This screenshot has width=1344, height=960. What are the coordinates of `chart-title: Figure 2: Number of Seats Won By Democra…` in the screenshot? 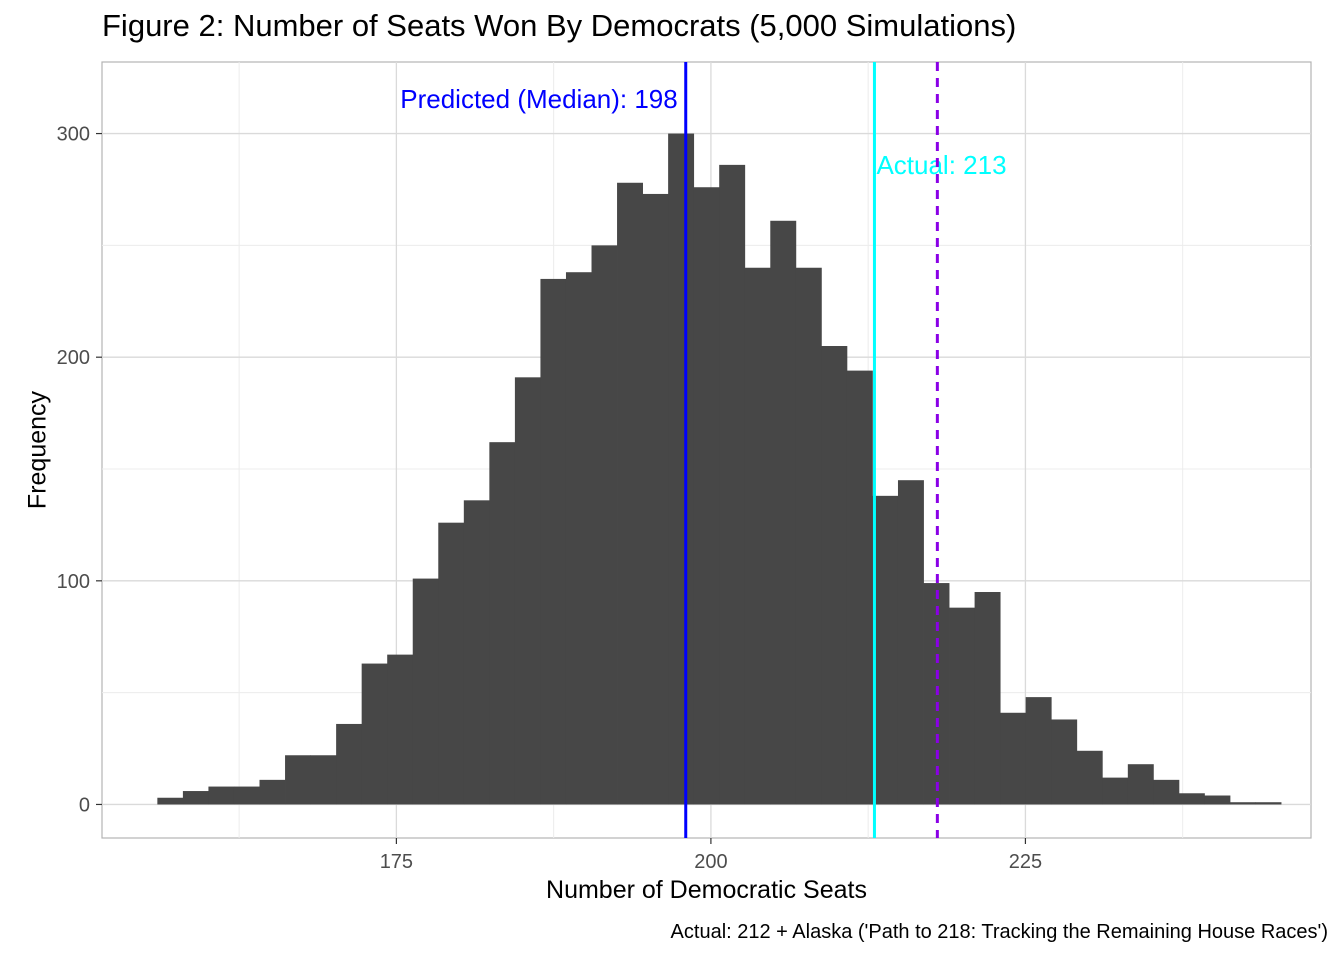 It's located at (559, 25).